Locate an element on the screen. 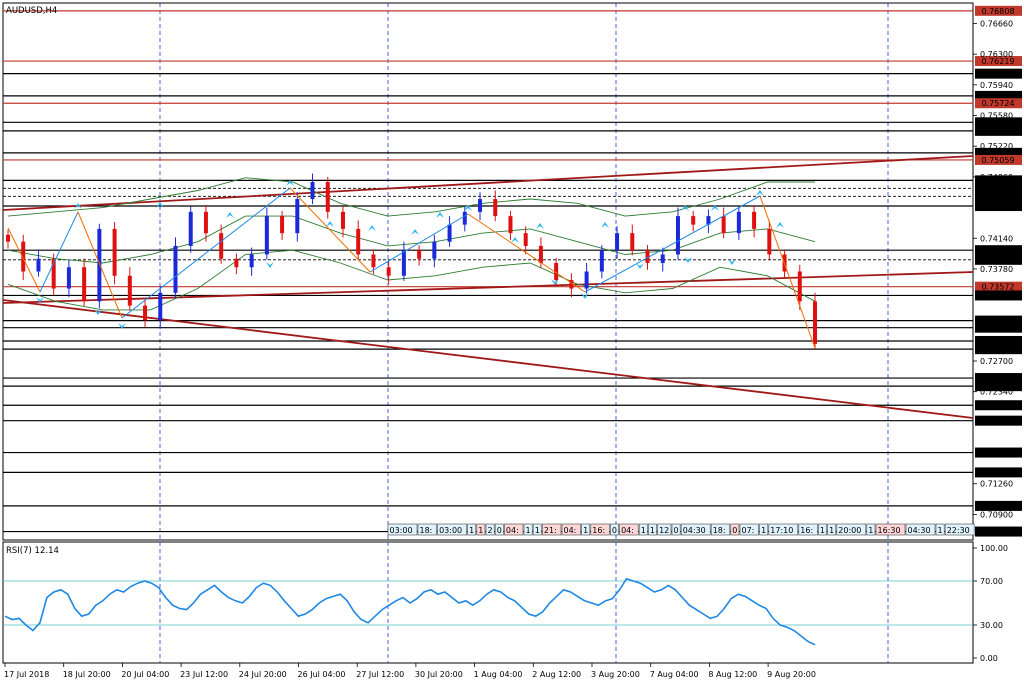  time-label: 24 Jul 20:00 is located at coordinates (263, 674).